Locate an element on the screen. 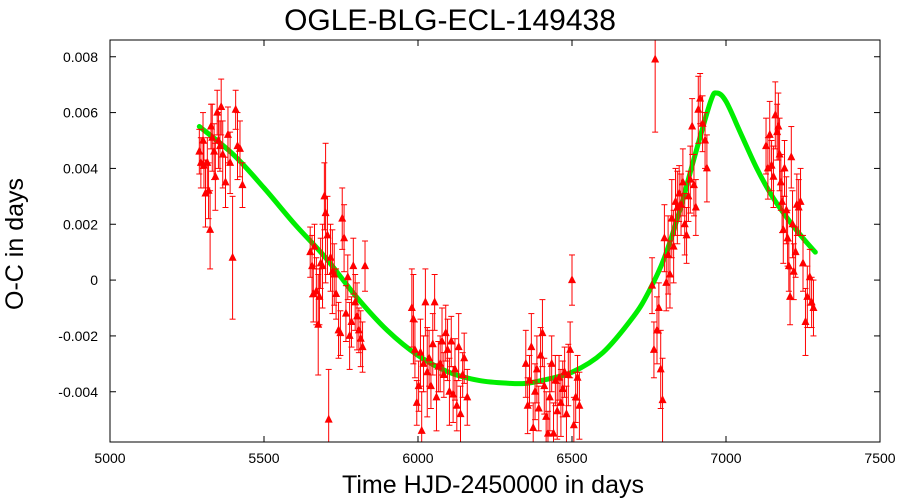 Image resolution: width=900 pixels, height=500 pixels. y-axis-label: O-C in days is located at coordinates (15, 244).